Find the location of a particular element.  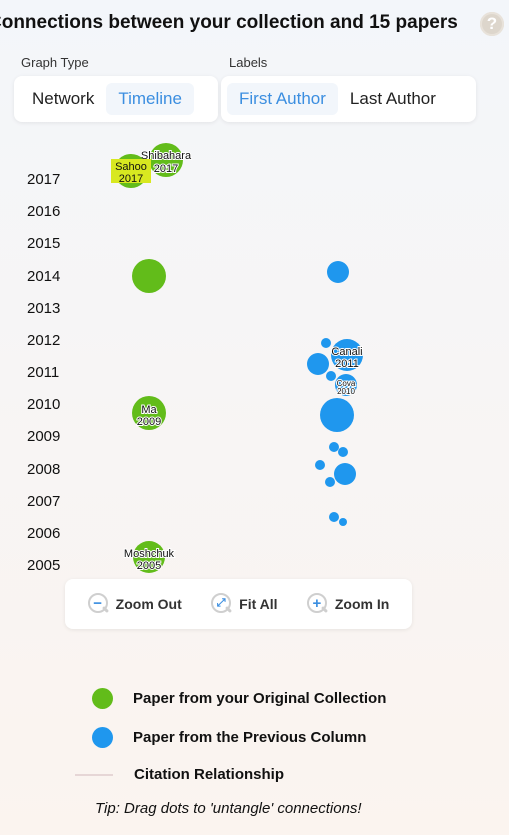

zoom-in-icon: + is located at coordinates (317, 604).